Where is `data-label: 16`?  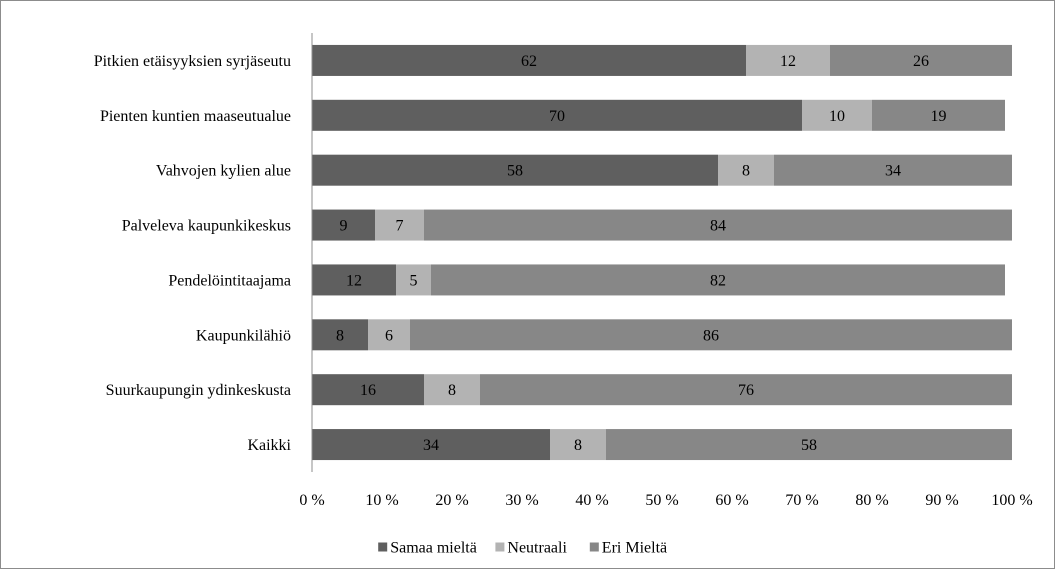 data-label: 16 is located at coordinates (368, 390).